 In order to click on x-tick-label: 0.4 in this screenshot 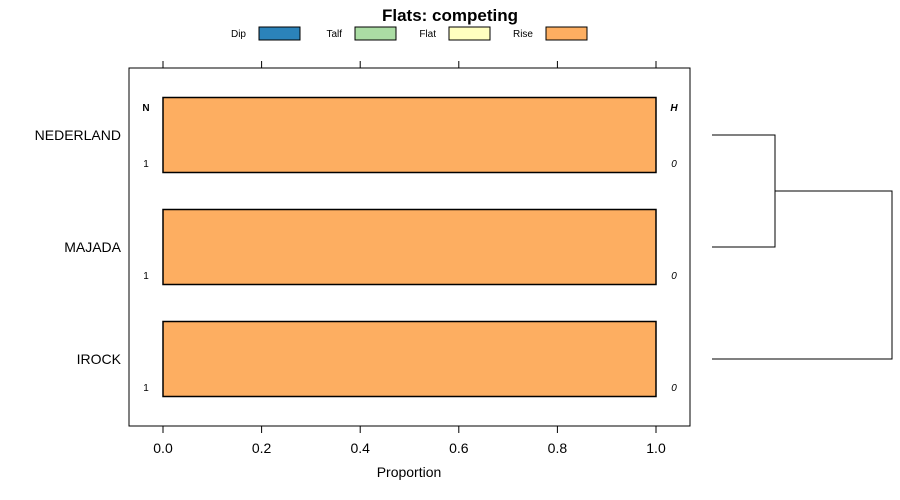, I will do `click(360, 448)`.